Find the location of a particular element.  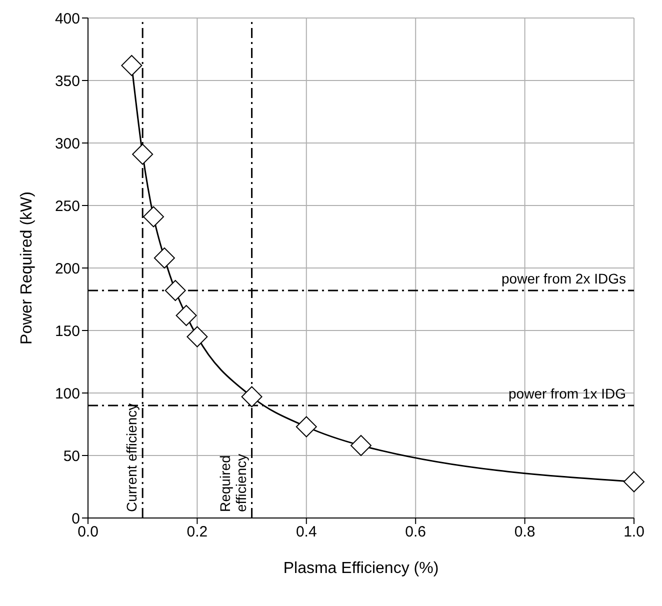

ref-line-label: power from 2x IDGs is located at coordinates (564, 278).